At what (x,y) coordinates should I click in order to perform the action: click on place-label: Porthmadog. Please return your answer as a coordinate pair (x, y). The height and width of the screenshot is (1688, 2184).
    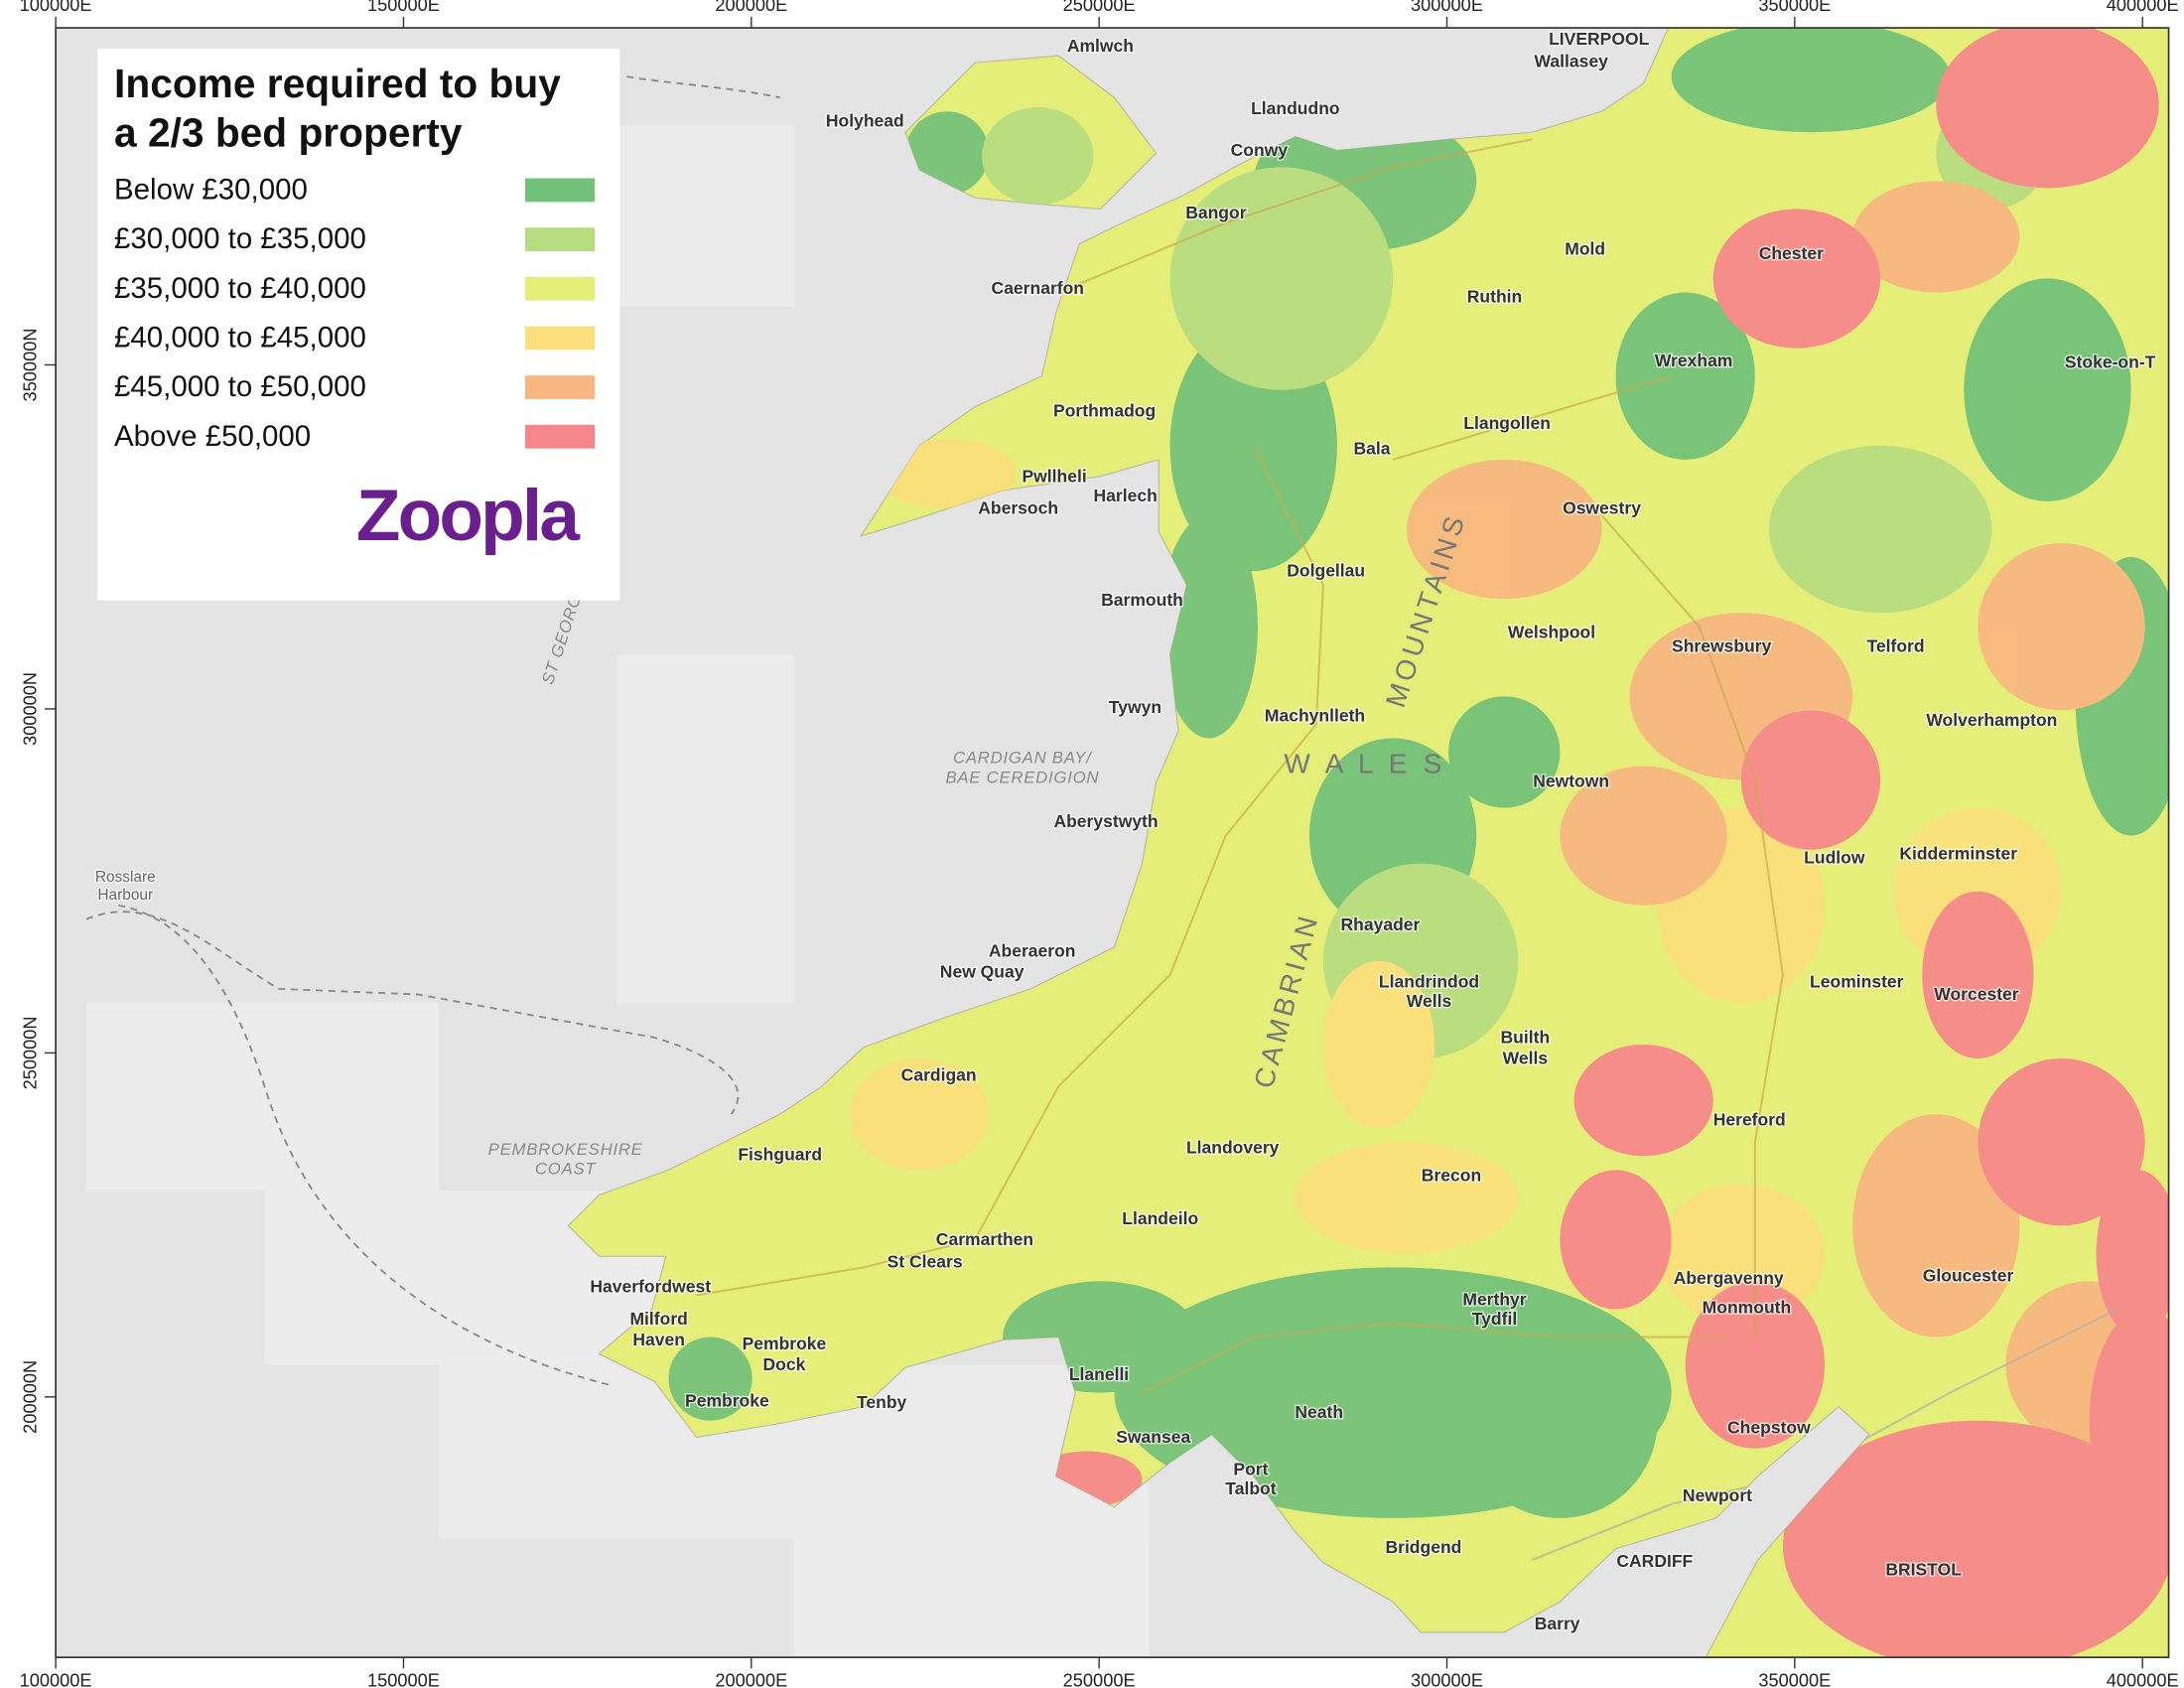
    Looking at the image, I should click on (1104, 410).